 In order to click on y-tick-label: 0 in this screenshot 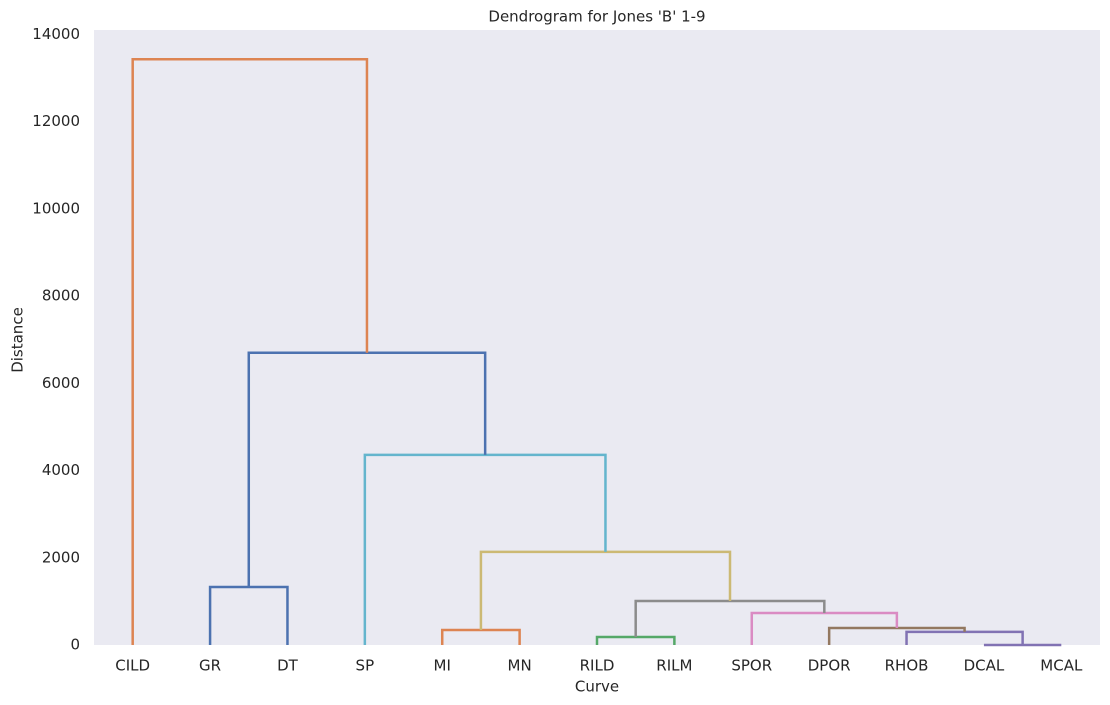, I will do `click(75, 645)`.